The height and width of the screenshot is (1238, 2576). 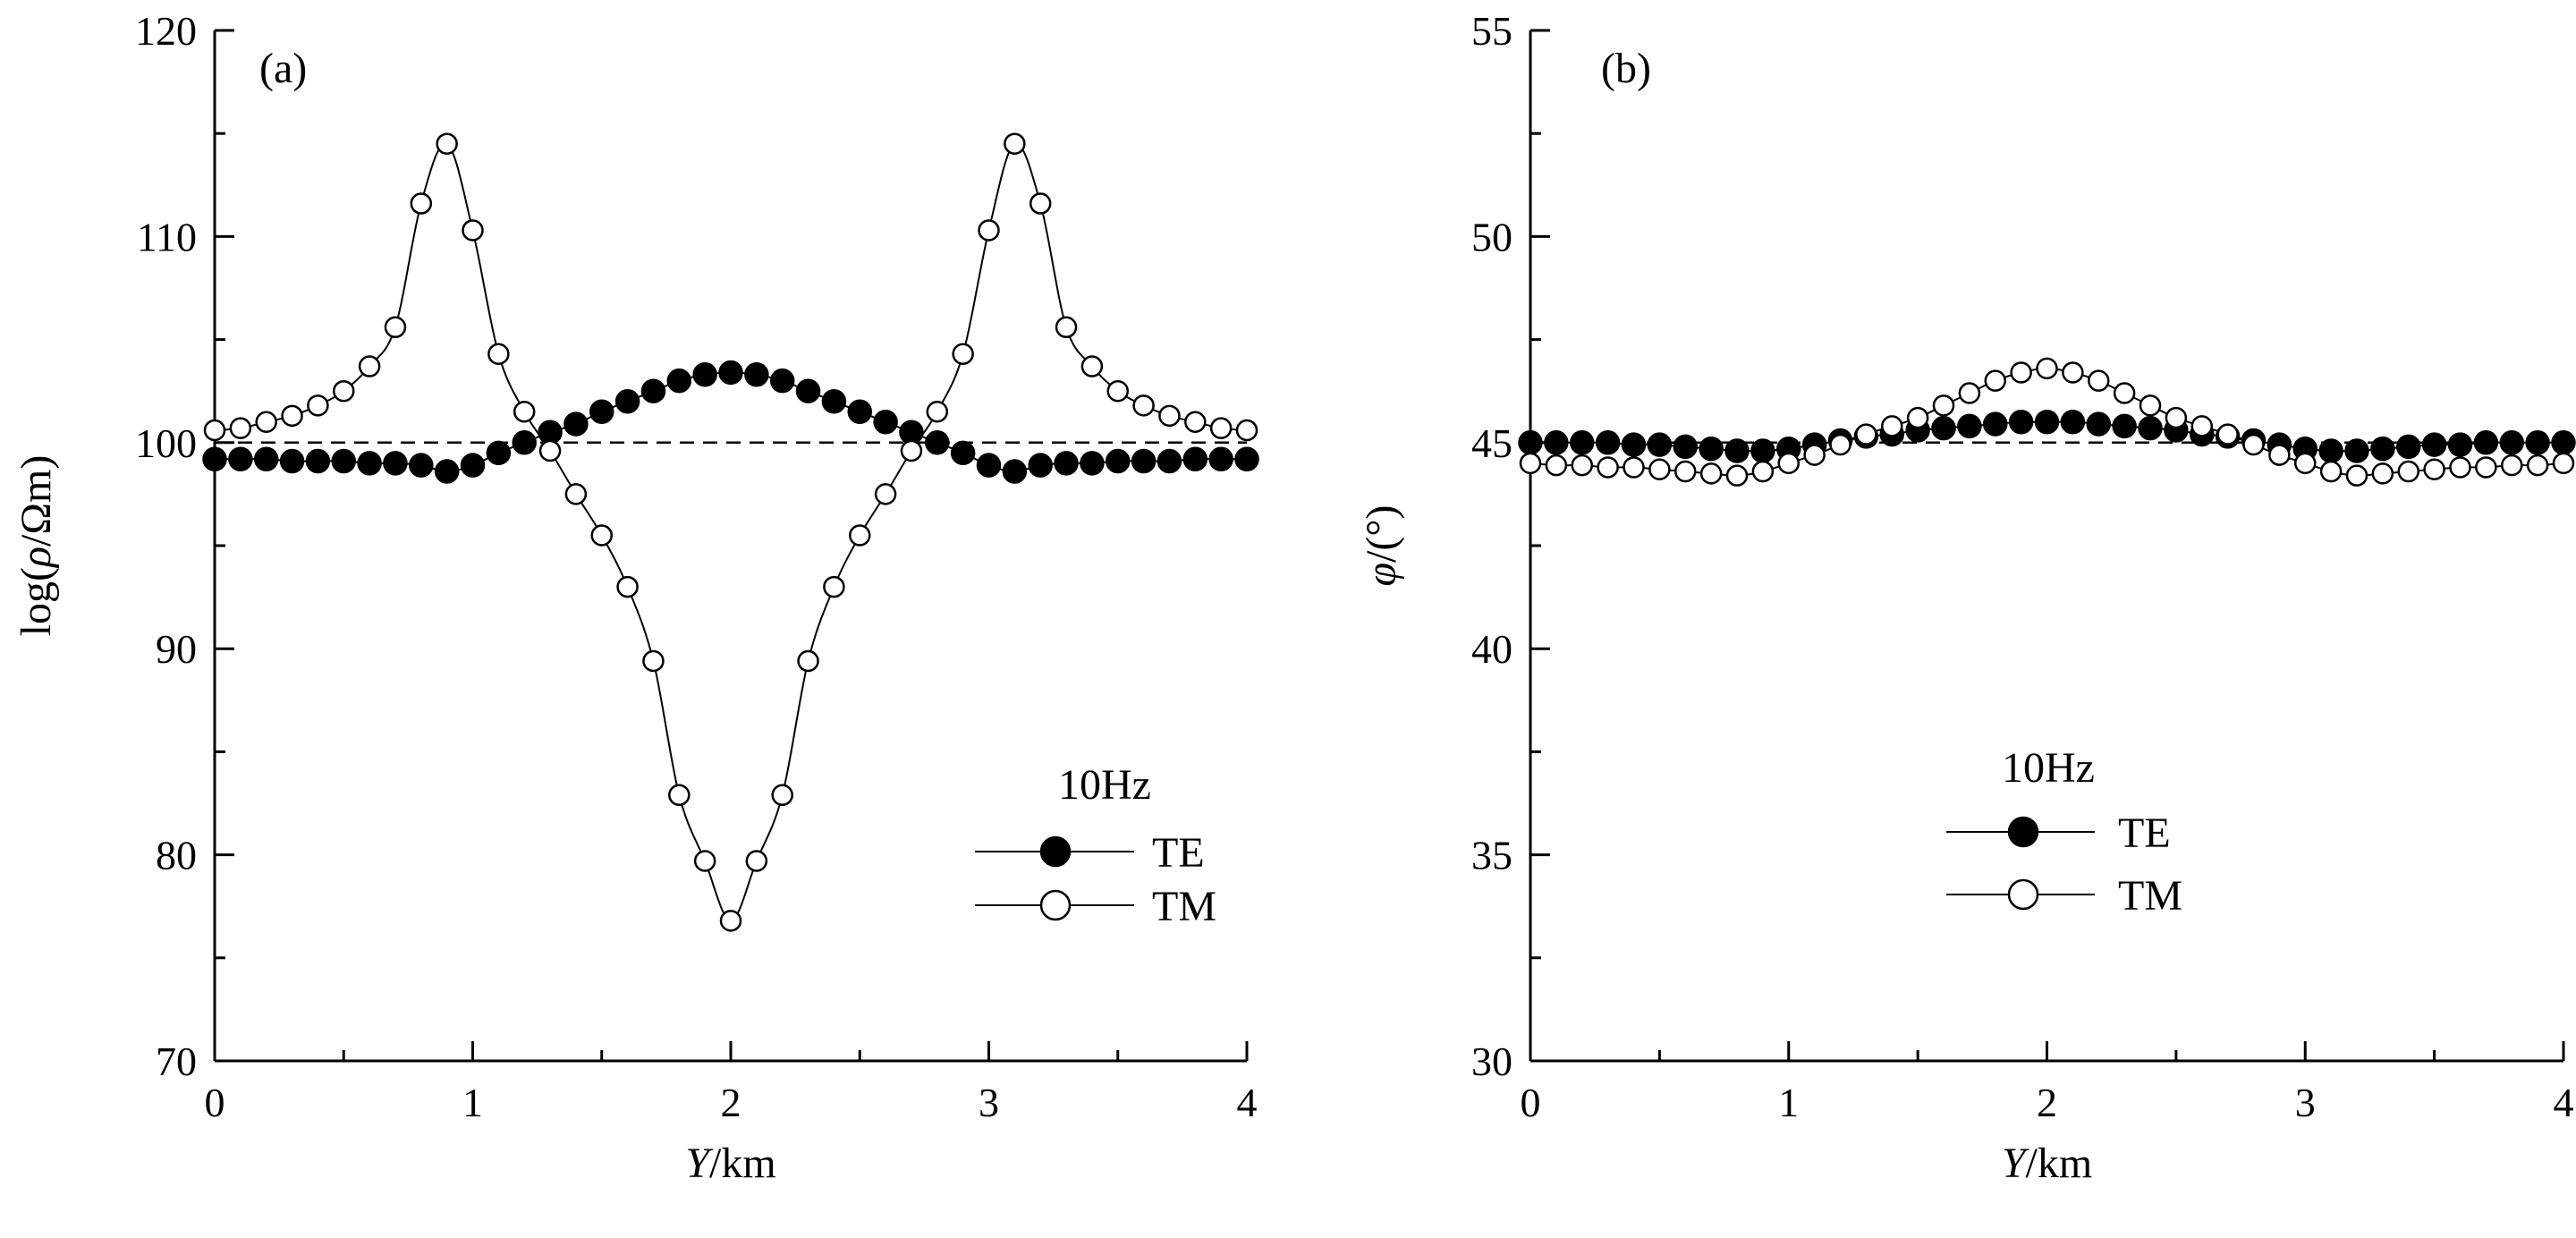 I want to click on x-axis-label: Y/km, so click(x=2047, y=1163).